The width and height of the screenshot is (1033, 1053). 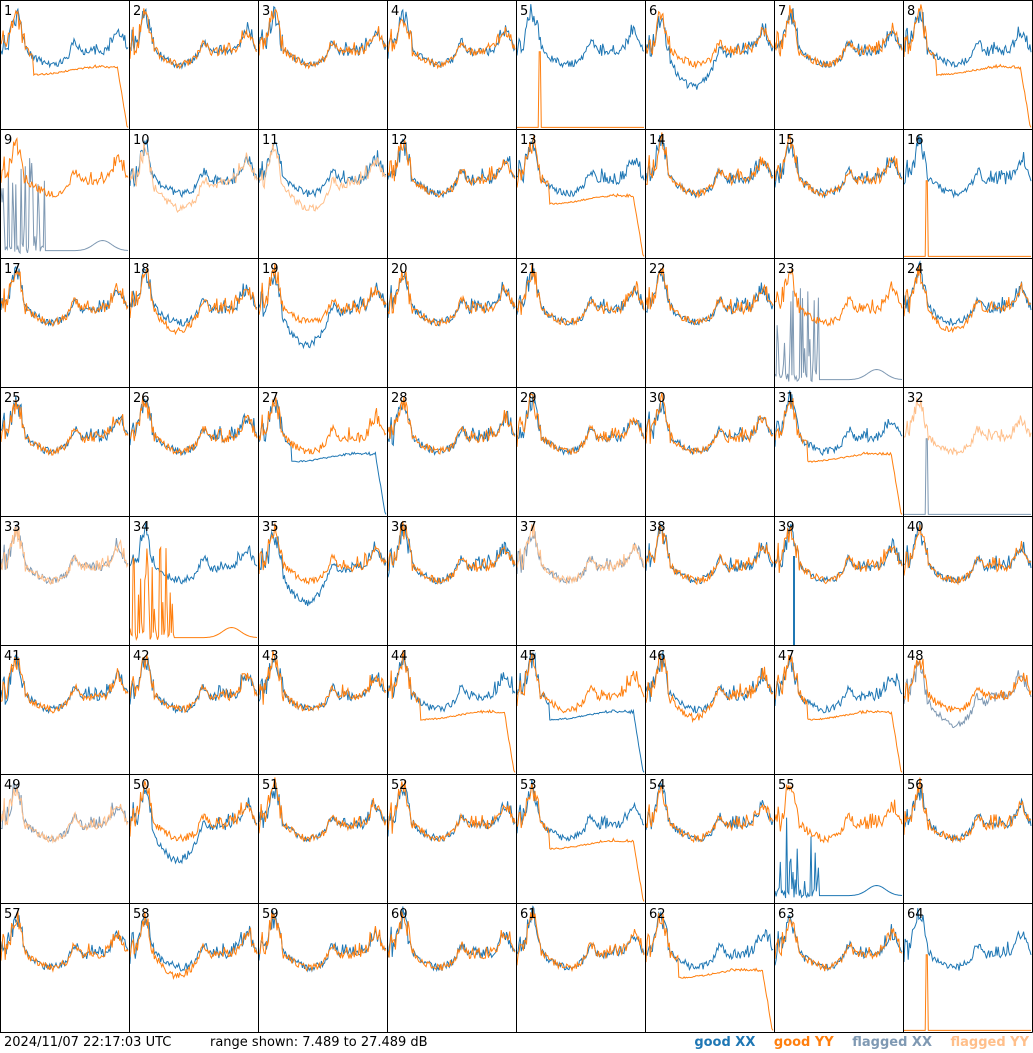 What do you see at coordinates (709, 294) in the screenshot?
I see `panel-22: 22` at bounding box center [709, 294].